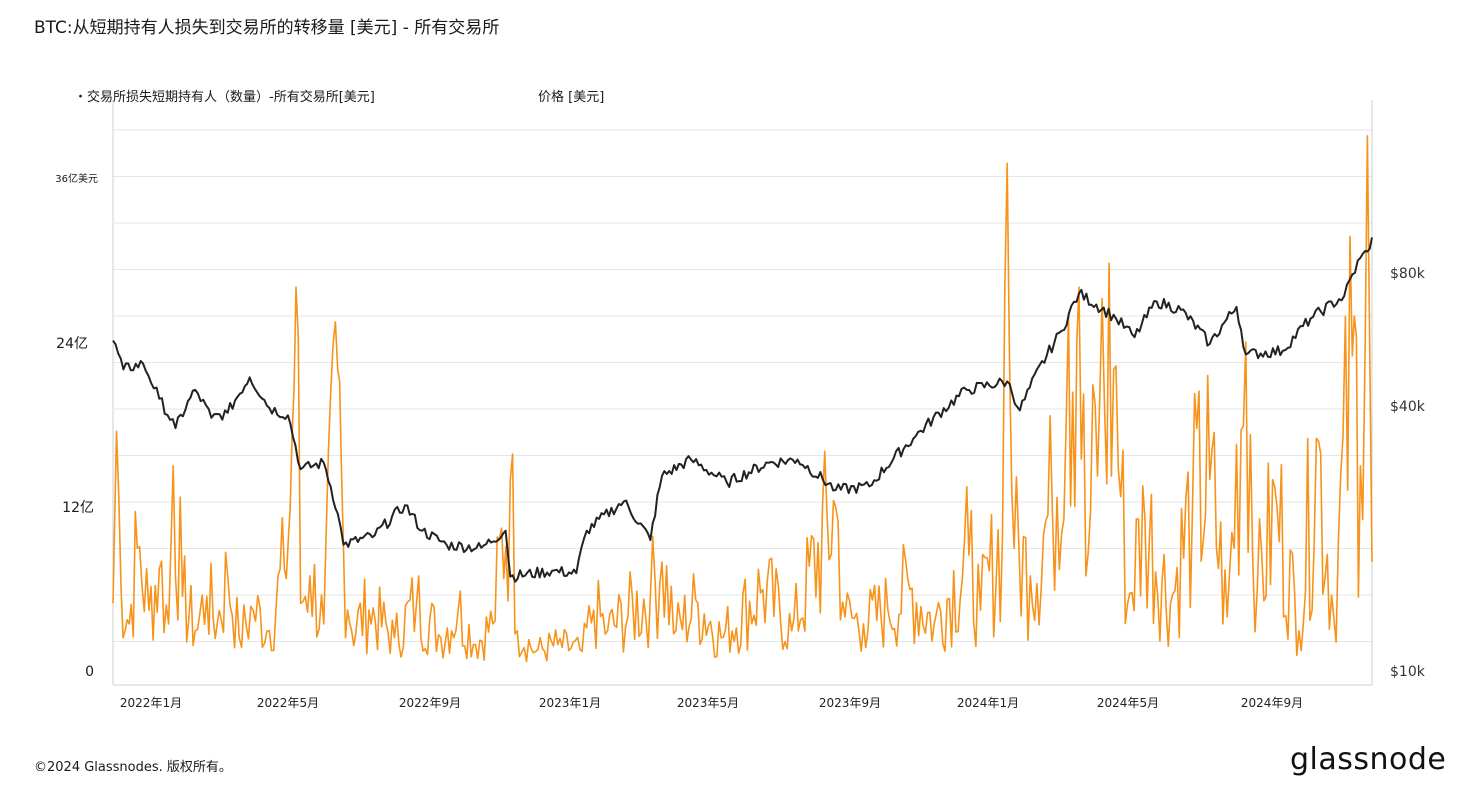 This screenshot has width=1467, height=794. What do you see at coordinates (288, 703) in the screenshot?
I see `x-tick-2022-05: 2022年5月` at bounding box center [288, 703].